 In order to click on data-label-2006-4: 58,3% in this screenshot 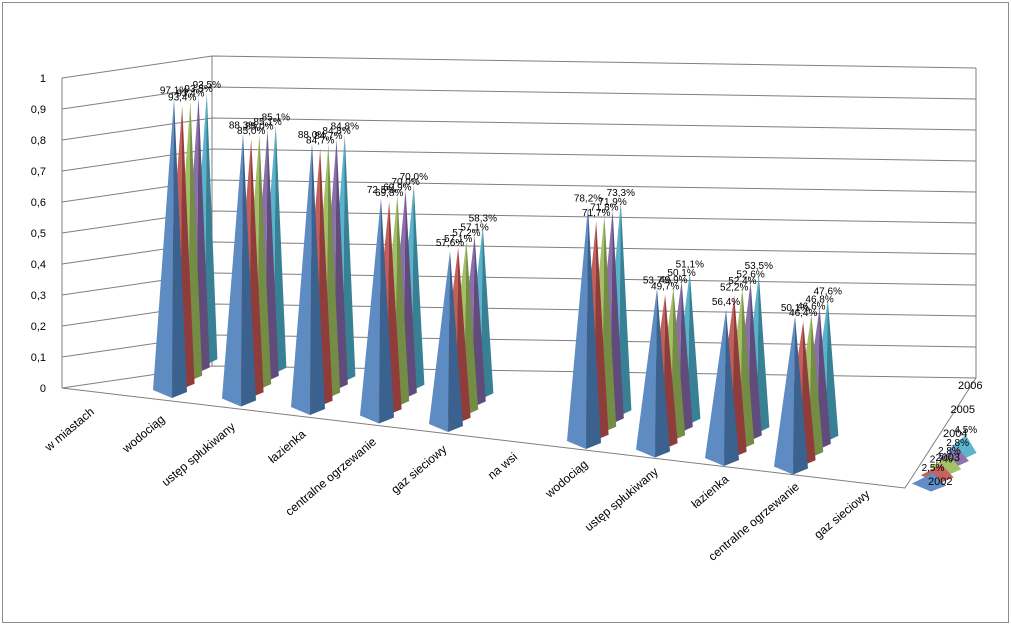, I will do `click(483, 219)`.